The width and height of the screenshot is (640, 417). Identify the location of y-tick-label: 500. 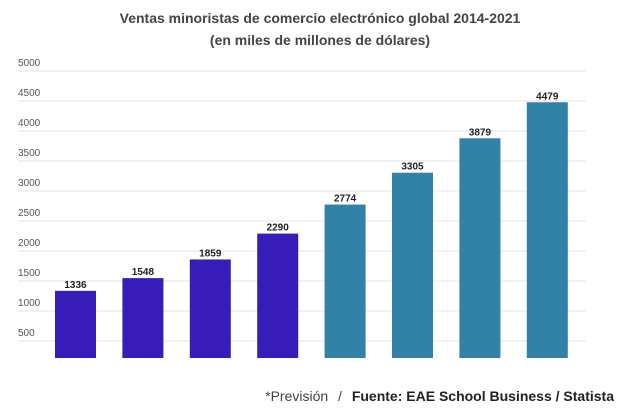
(26, 333).